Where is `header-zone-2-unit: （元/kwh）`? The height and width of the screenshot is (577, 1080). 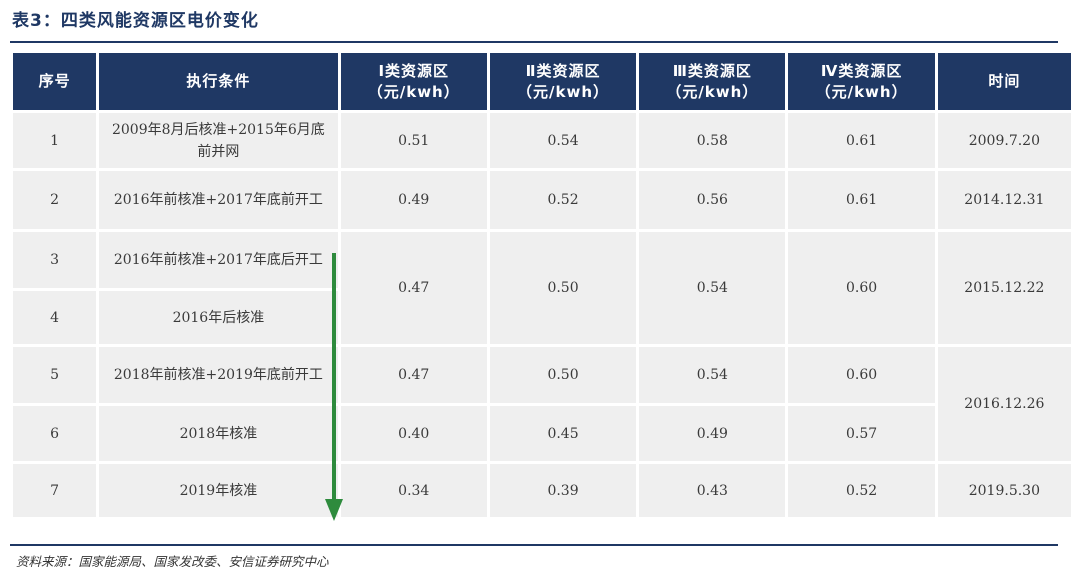
header-zone-2-unit: （元/kwh） is located at coordinates (563, 92).